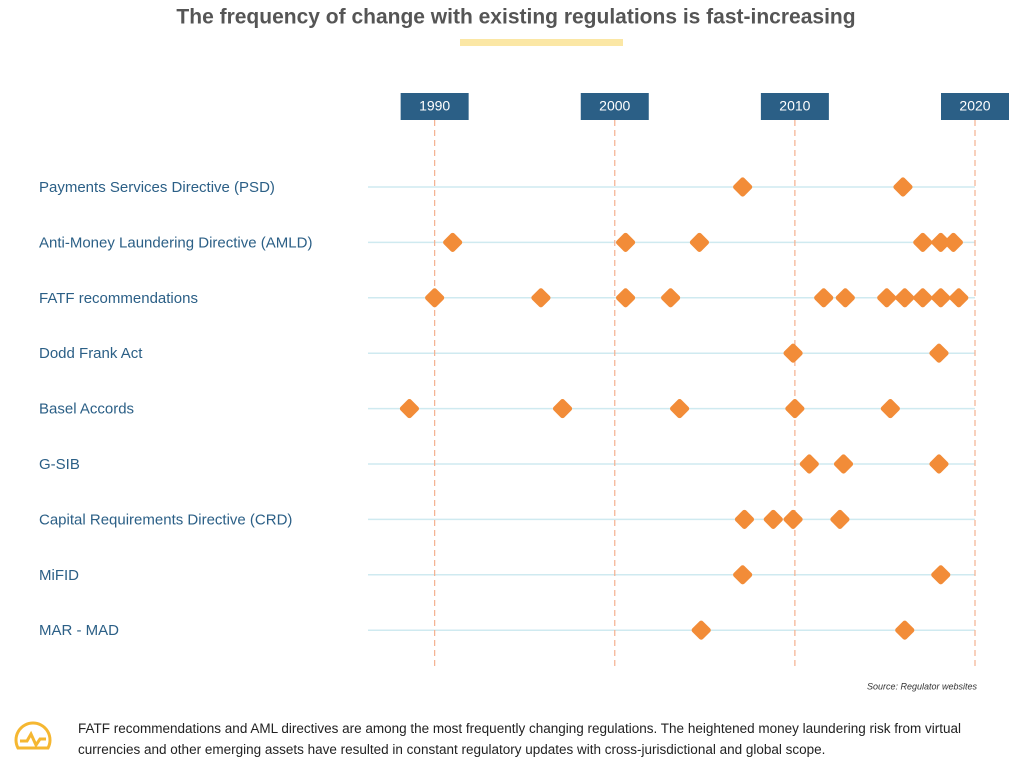  What do you see at coordinates (91, 353) in the screenshot?
I see `row-label: Dodd Frank Act` at bounding box center [91, 353].